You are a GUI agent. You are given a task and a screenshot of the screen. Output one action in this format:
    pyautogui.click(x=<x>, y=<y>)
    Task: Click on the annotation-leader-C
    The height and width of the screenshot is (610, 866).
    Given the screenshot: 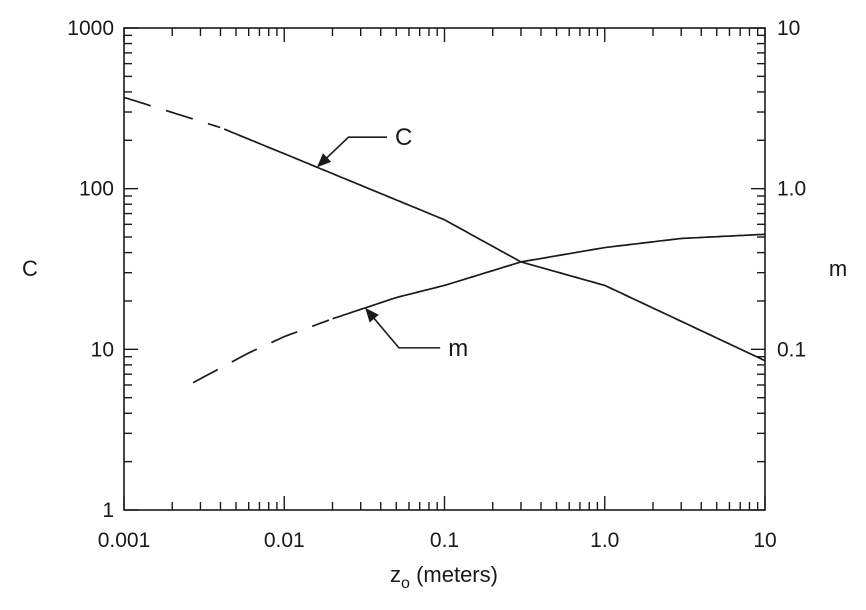 What is the action you would take?
    pyautogui.click(x=354, y=149)
    